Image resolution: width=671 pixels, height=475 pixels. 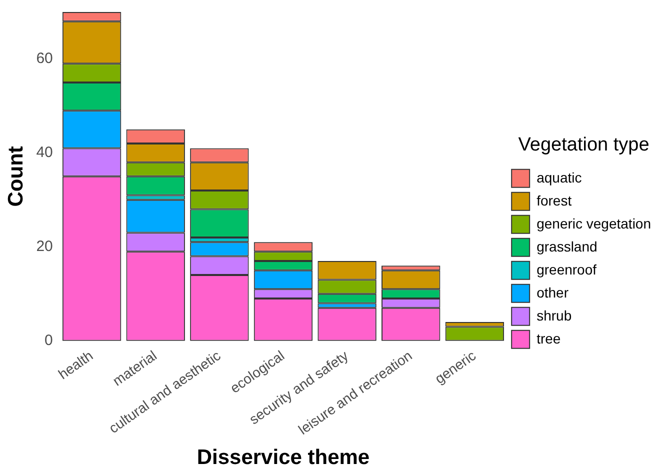 I want to click on y-tick-label: 0, so click(x=48, y=340).